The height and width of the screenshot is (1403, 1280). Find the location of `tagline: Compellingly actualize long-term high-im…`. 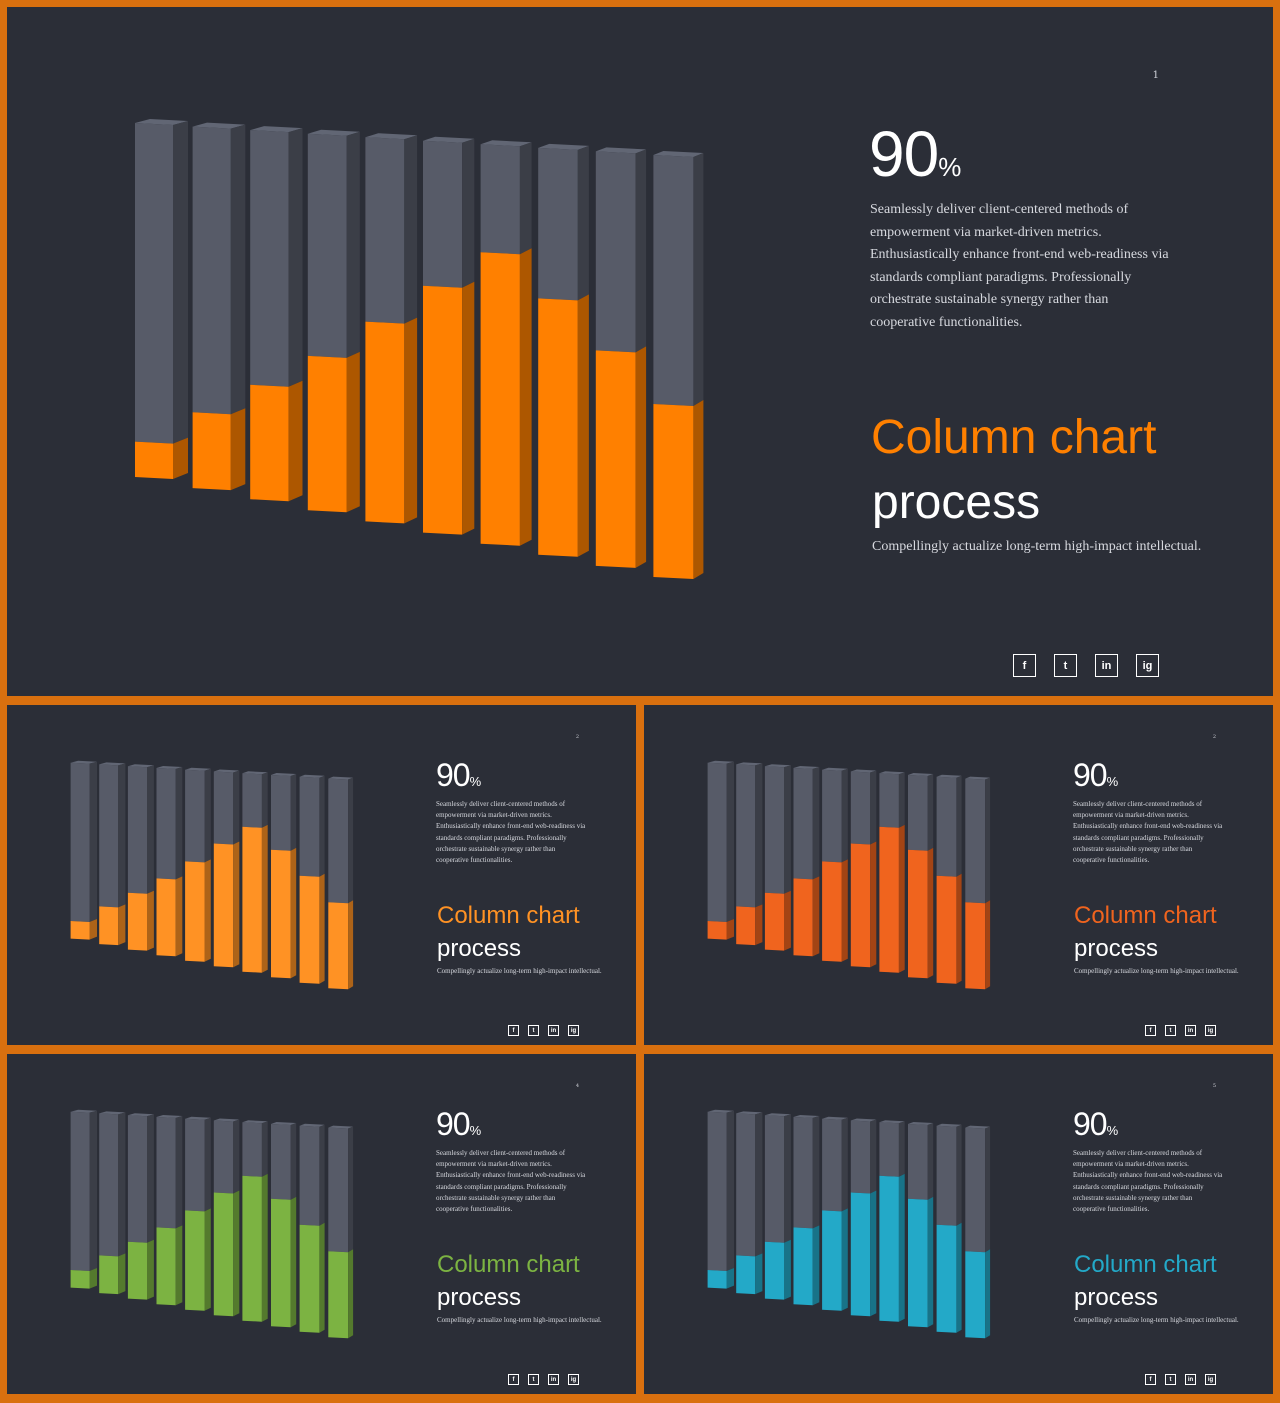

tagline: Compellingly actualize long-term high-im… is located at coordinates (519, 971).